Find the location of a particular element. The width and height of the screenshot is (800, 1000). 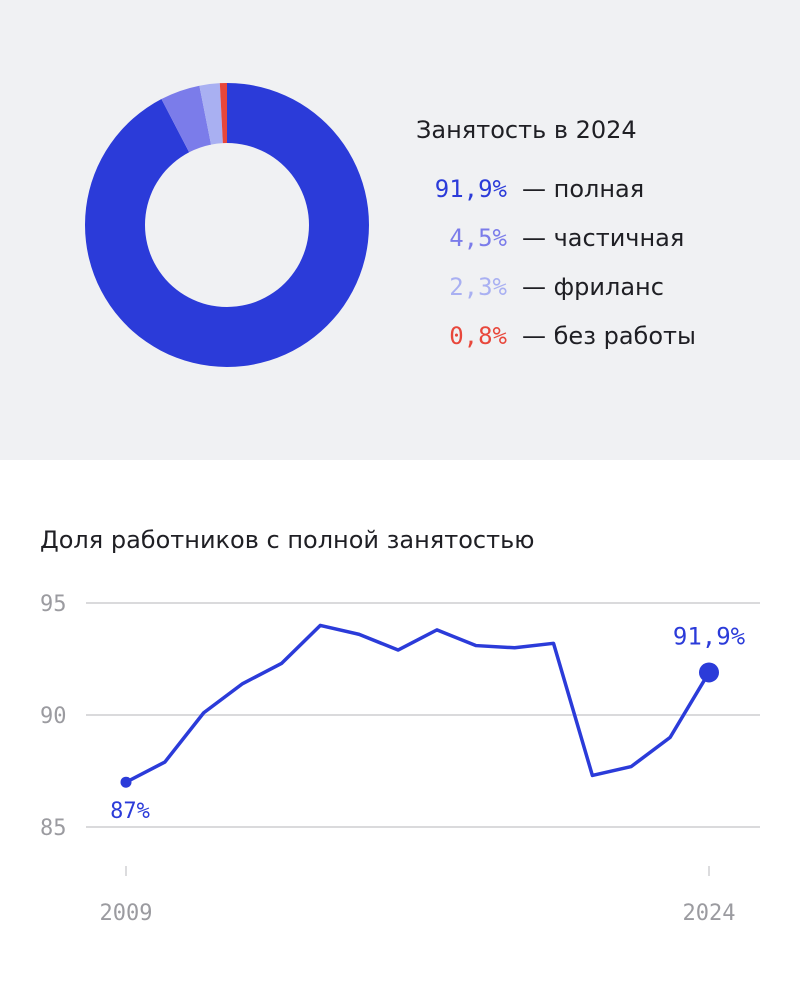

line-series is located at coordinates (419, 705).